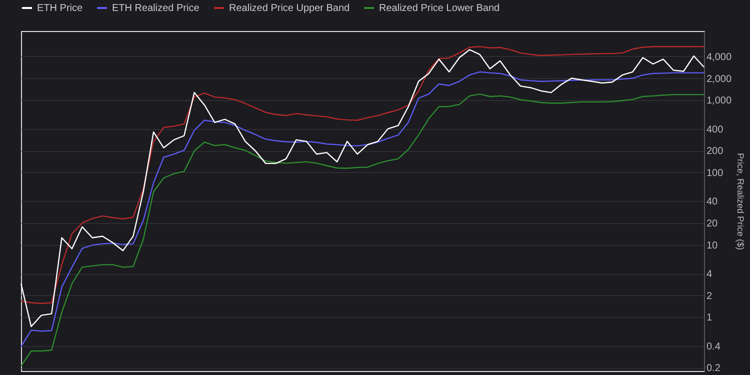 Image resolution: width=750 pixels, height=375 pixels. Describe the element at coordinates (439, 8) in the screenshot. I see `legend-label: Realized Price Lower Band` at that location.